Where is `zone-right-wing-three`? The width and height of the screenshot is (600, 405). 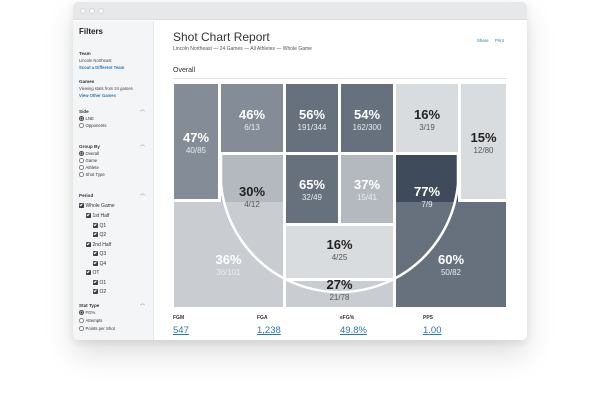 zone-right-wing-three is located at coordinates (483, 141).